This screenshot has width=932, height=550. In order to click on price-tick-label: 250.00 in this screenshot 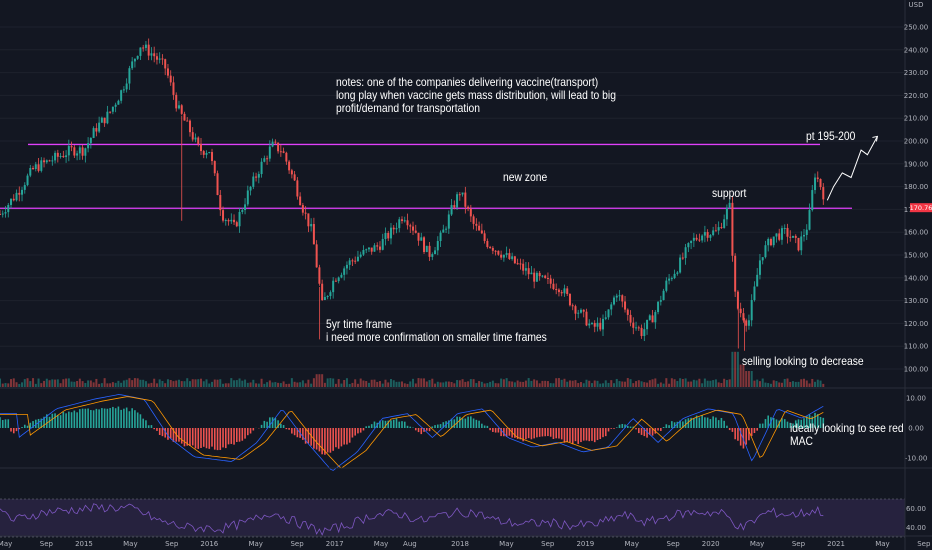, I will do `click(916, 28)`.